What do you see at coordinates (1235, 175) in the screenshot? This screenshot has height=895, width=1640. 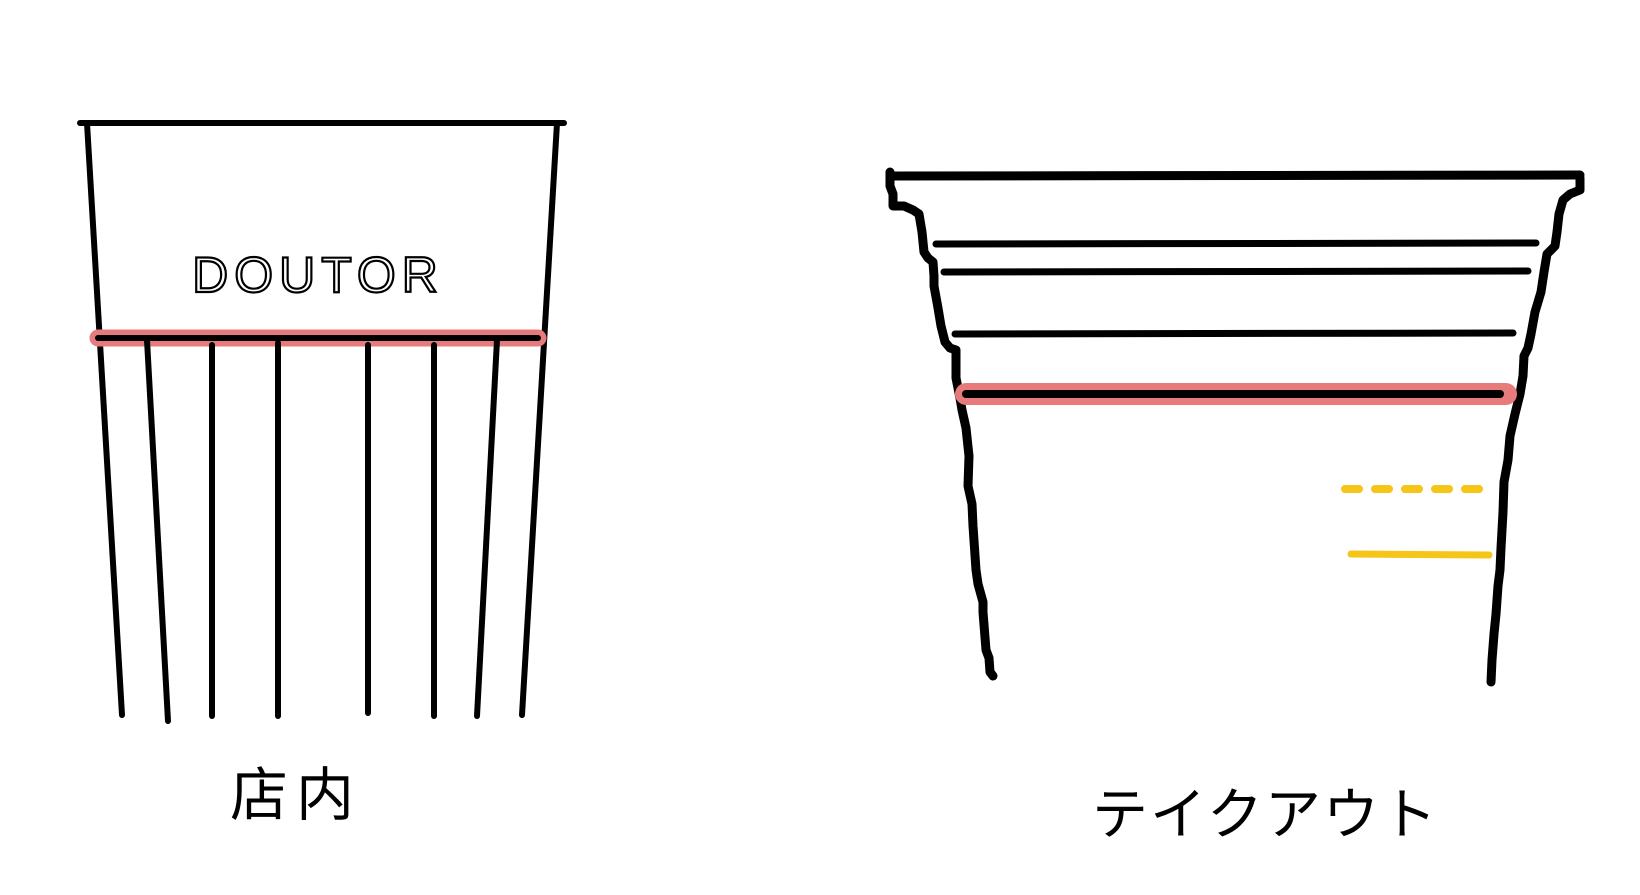 I see `takeout-cup-rim` at bounding box center [1235, 175].